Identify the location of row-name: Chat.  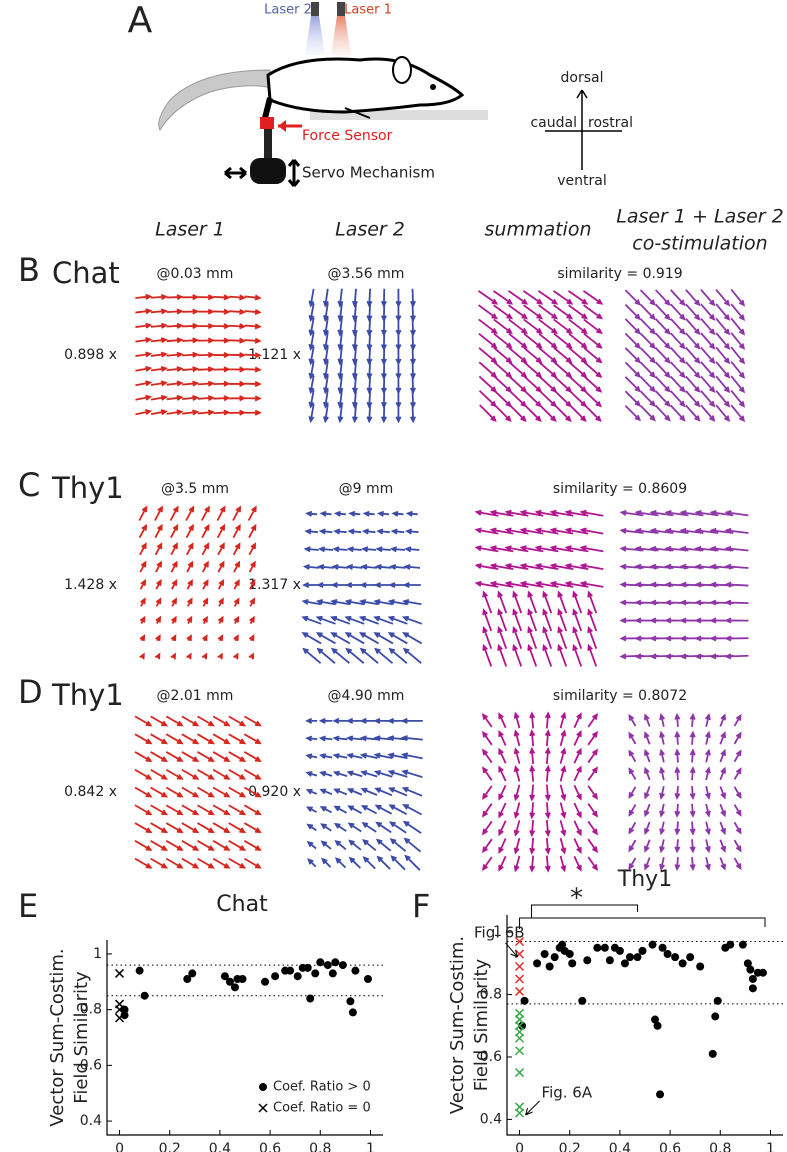
(86, 273).